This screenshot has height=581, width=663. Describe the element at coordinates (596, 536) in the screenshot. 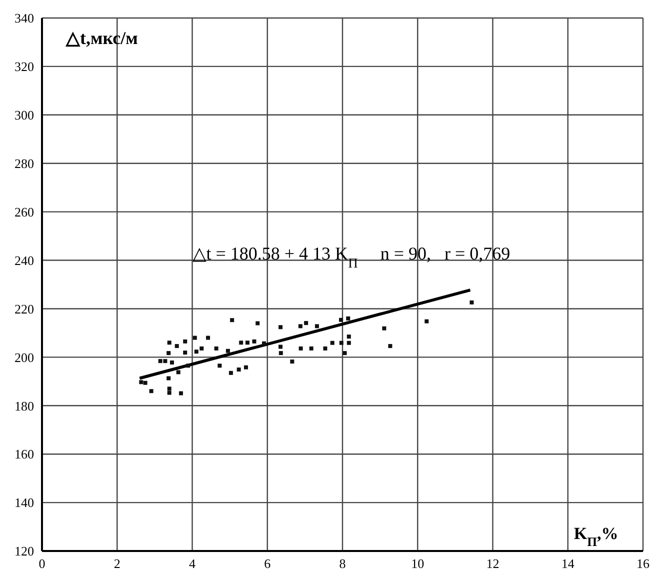

I see `x-axis-title: K$_{П}$,%` at that location.